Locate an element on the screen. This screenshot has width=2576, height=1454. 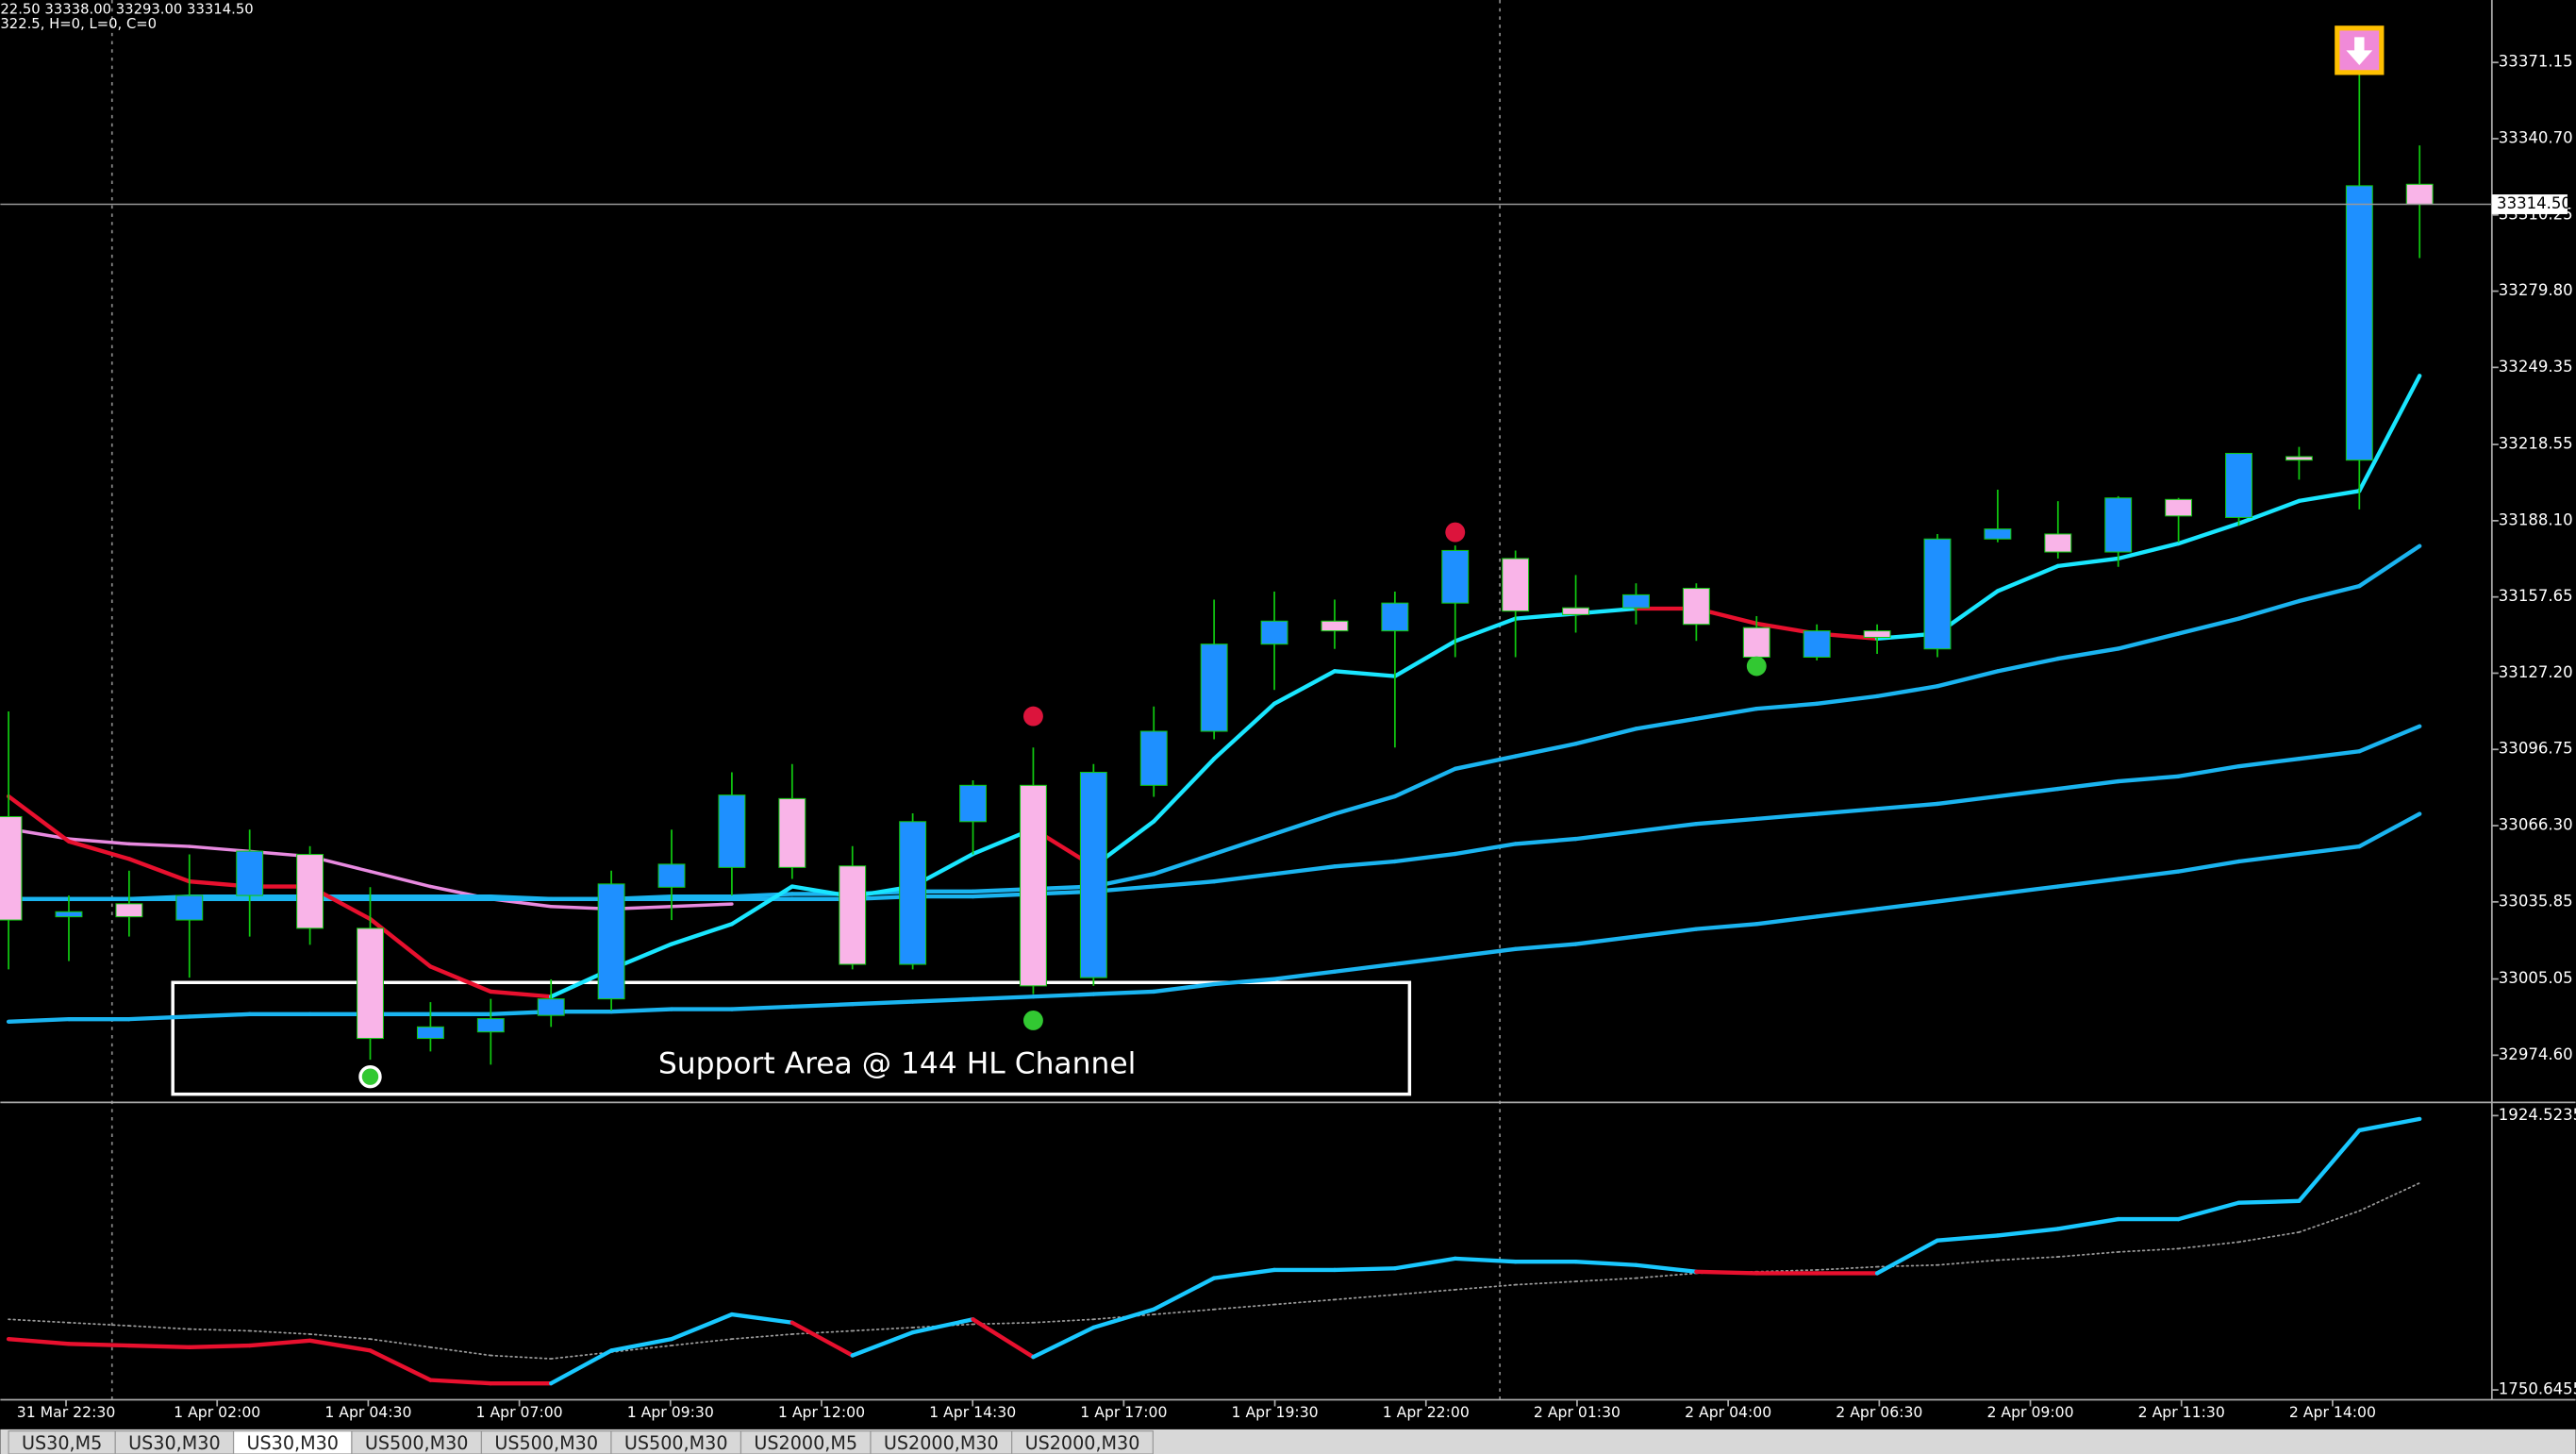
x-tick-label: 2 Apr 14:00 is located at coordinates (2332, 1412).